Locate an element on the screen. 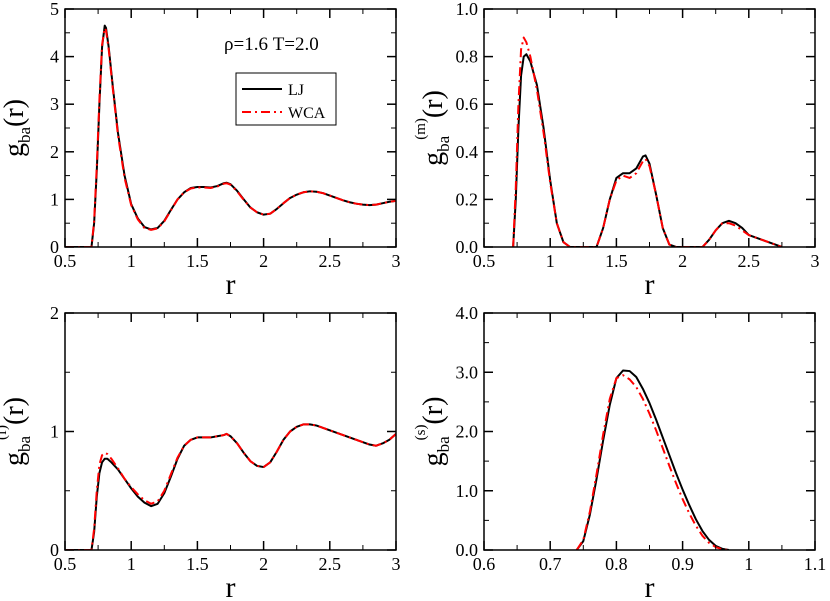 This screenshot has height=601, width=830. y-tick-label: 4 is located at coordinates (54, 57).